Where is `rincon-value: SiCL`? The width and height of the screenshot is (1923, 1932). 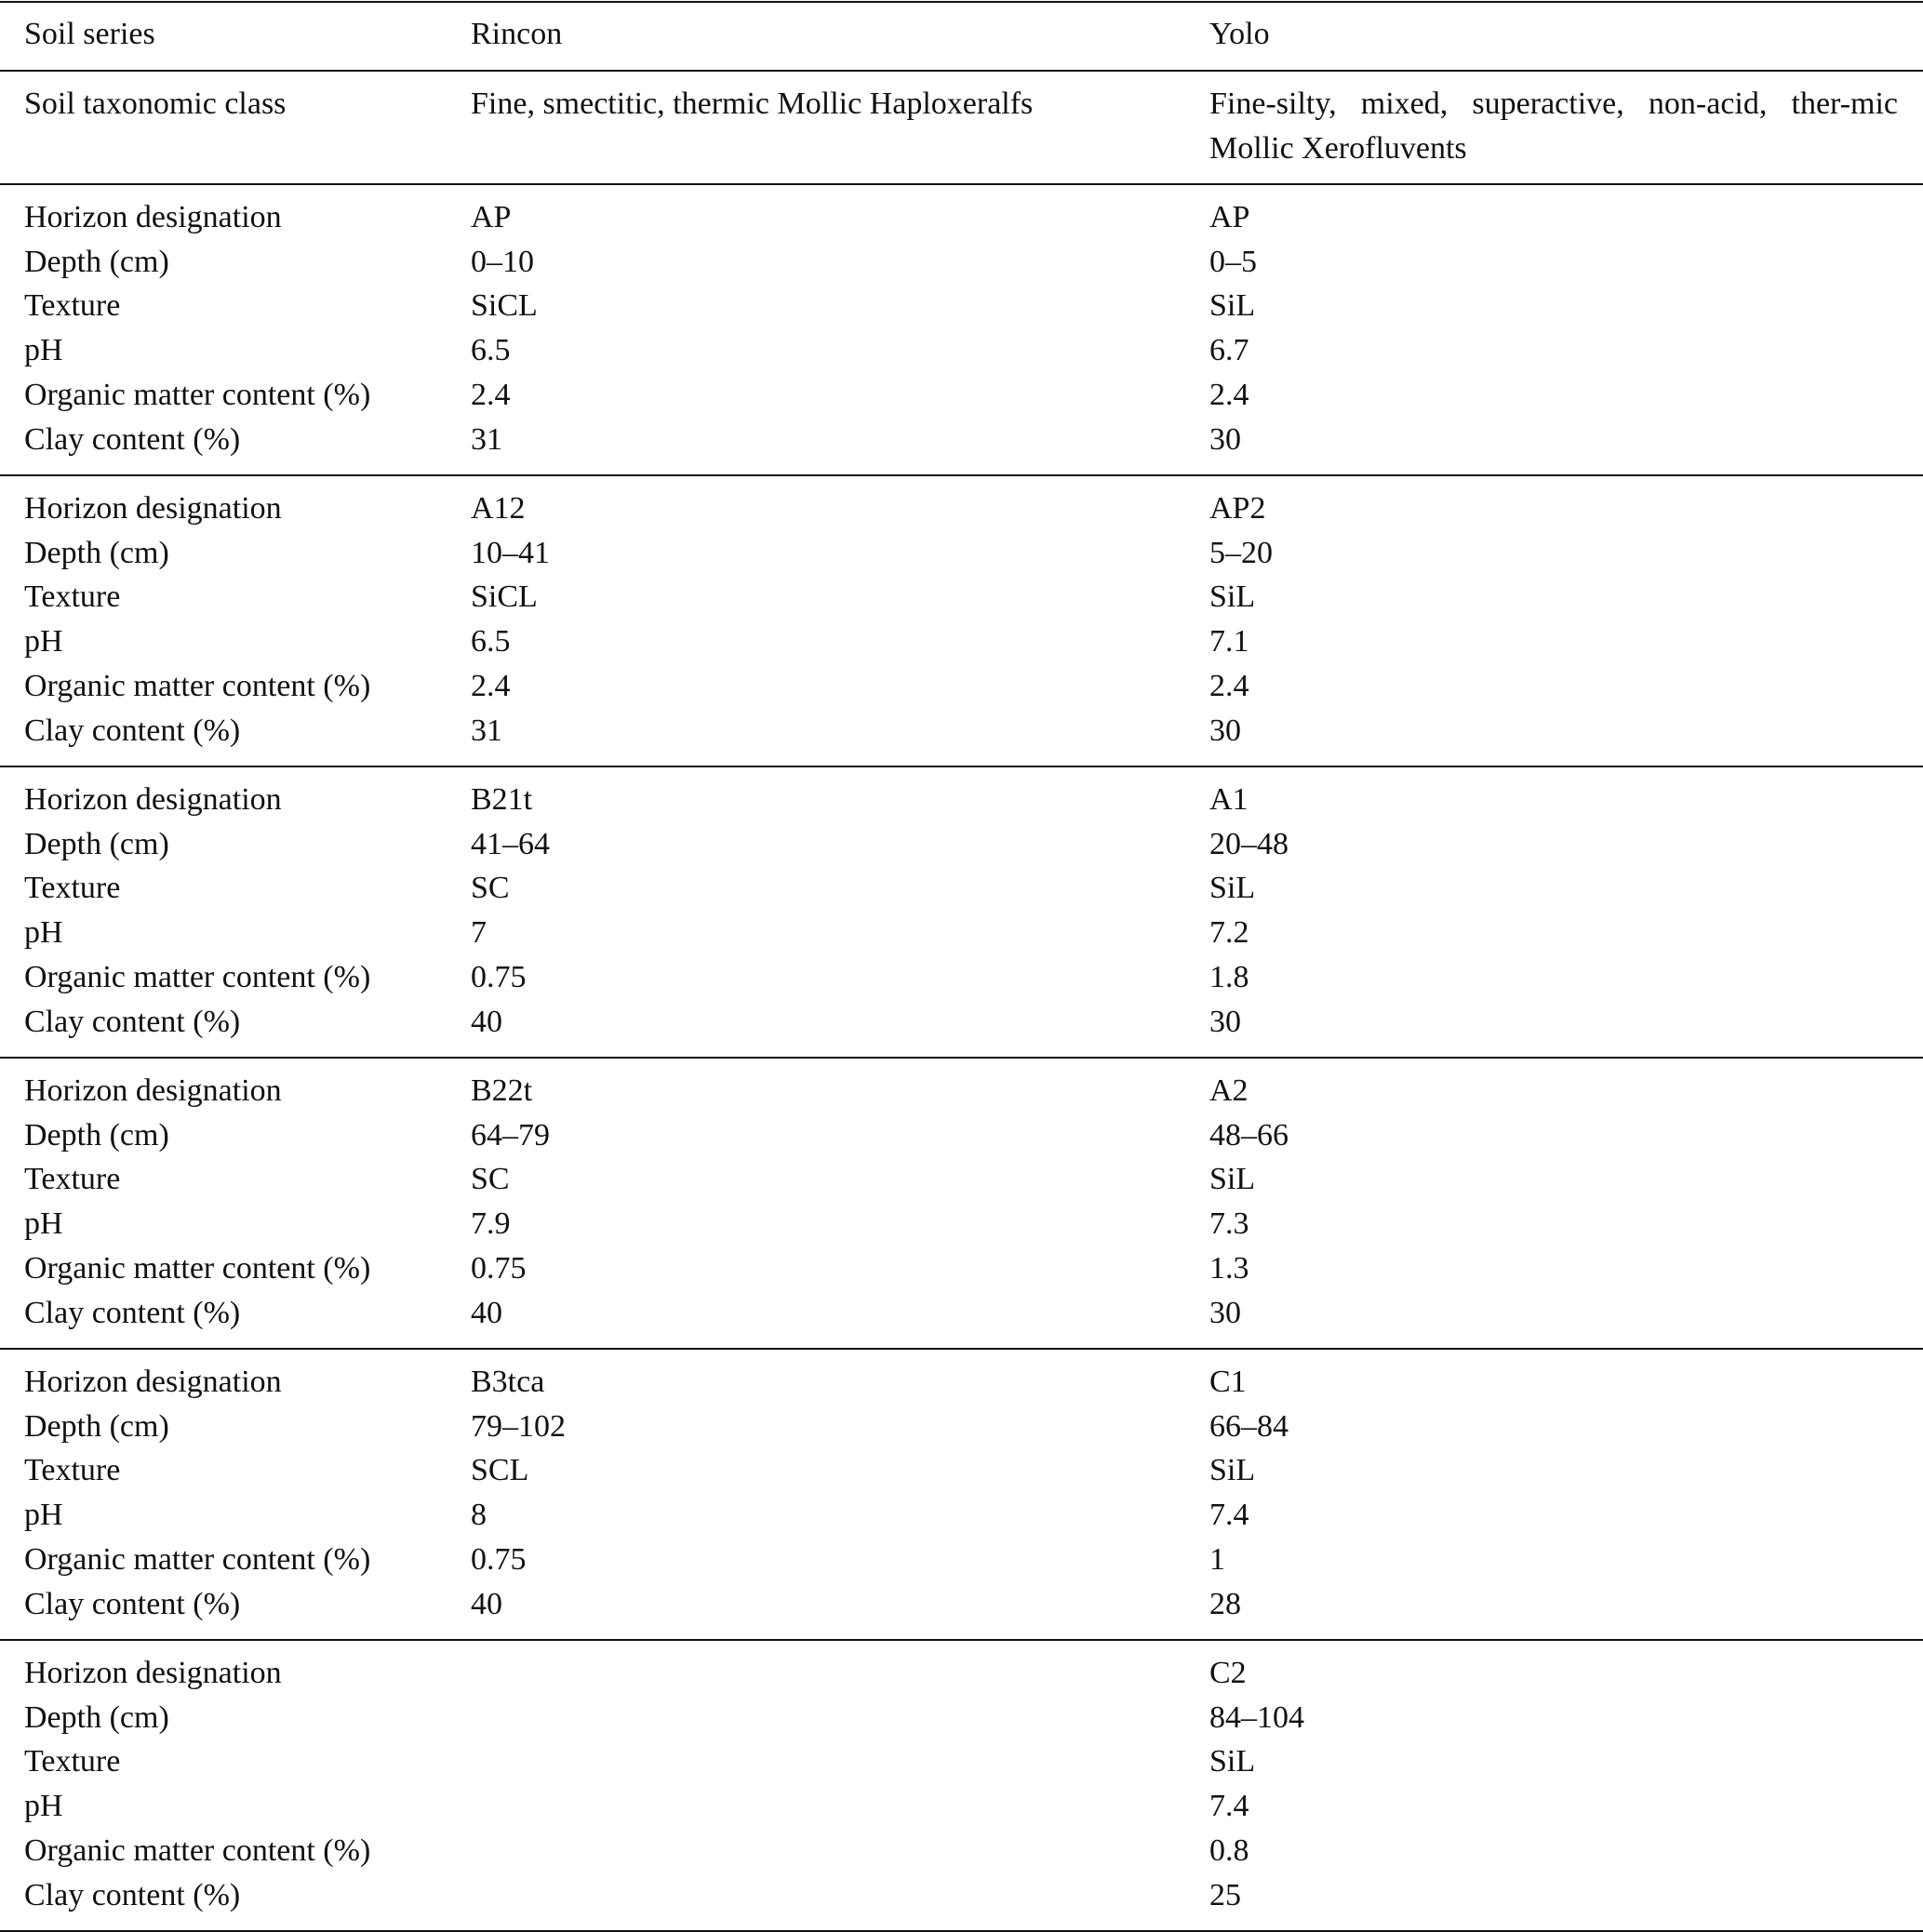 rincon-value: SiCL is located at coordinates (504, 306).